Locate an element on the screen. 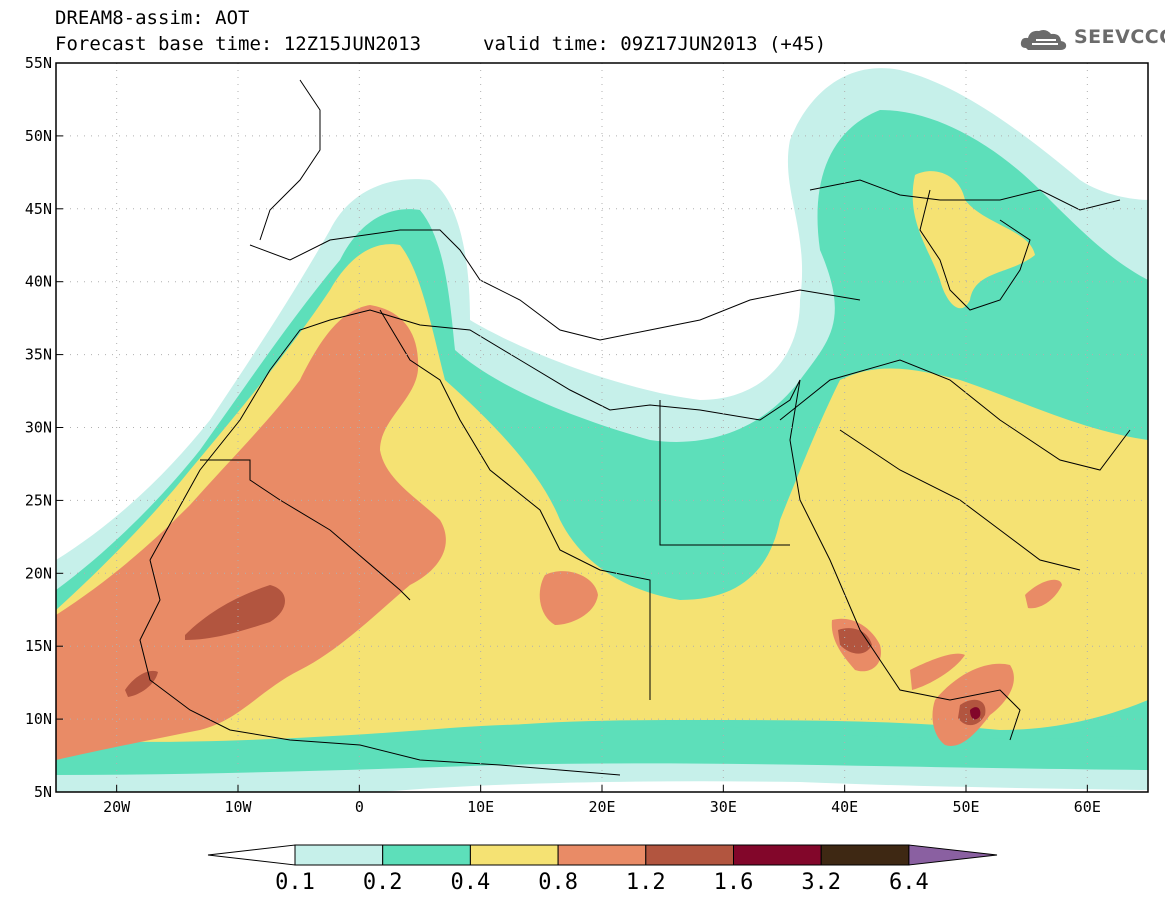 The image size is (1165, 905). lat-tick-label: 35N is located at coordinates (38, 355).